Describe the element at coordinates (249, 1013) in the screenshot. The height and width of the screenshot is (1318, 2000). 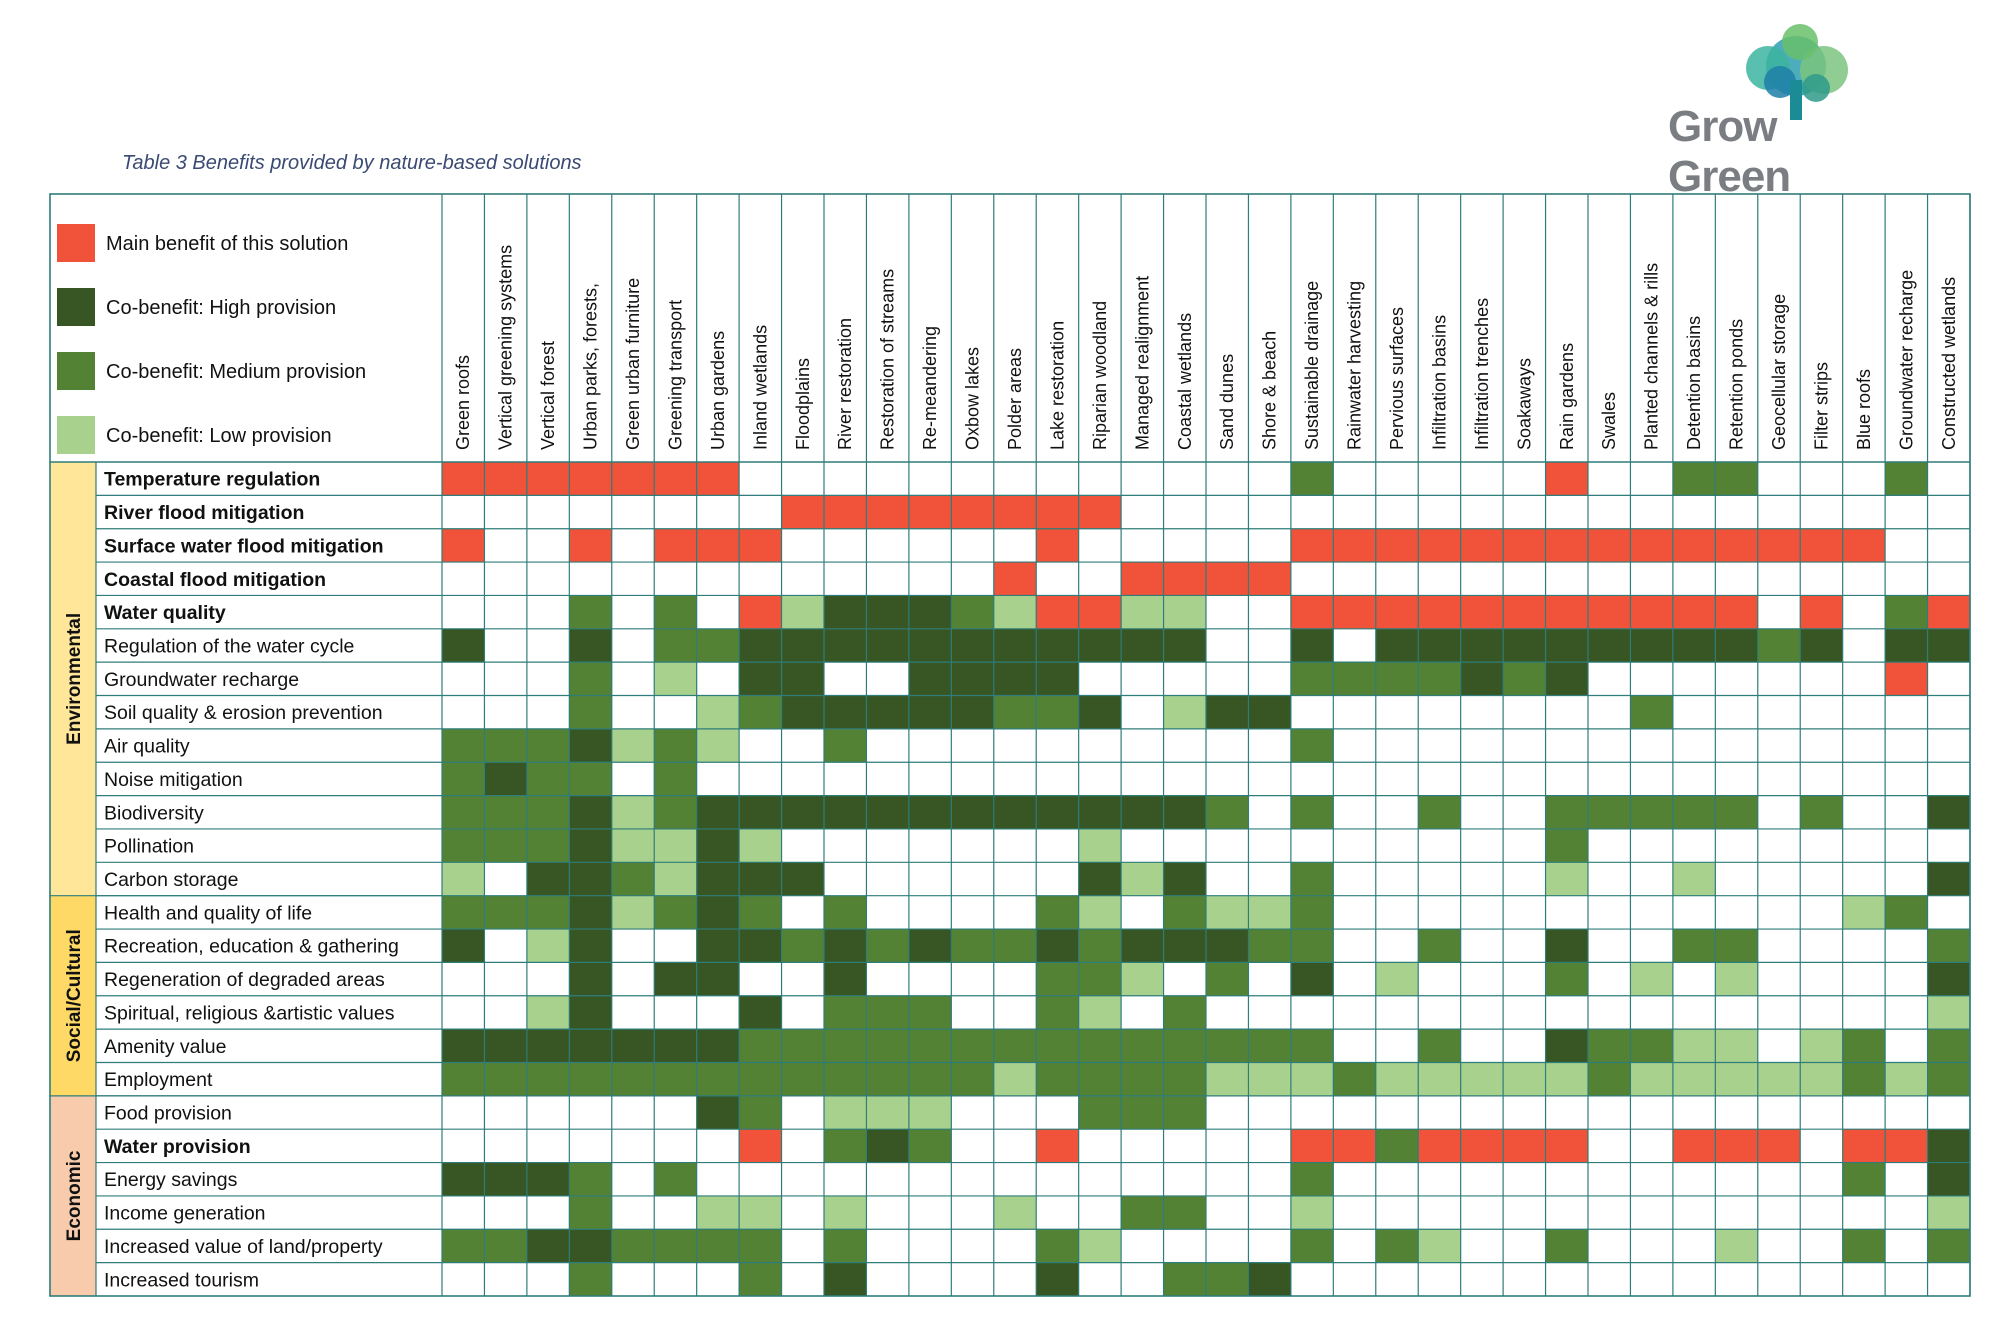
I see `row-label: Spiritual, religious &artistic values` at that location.